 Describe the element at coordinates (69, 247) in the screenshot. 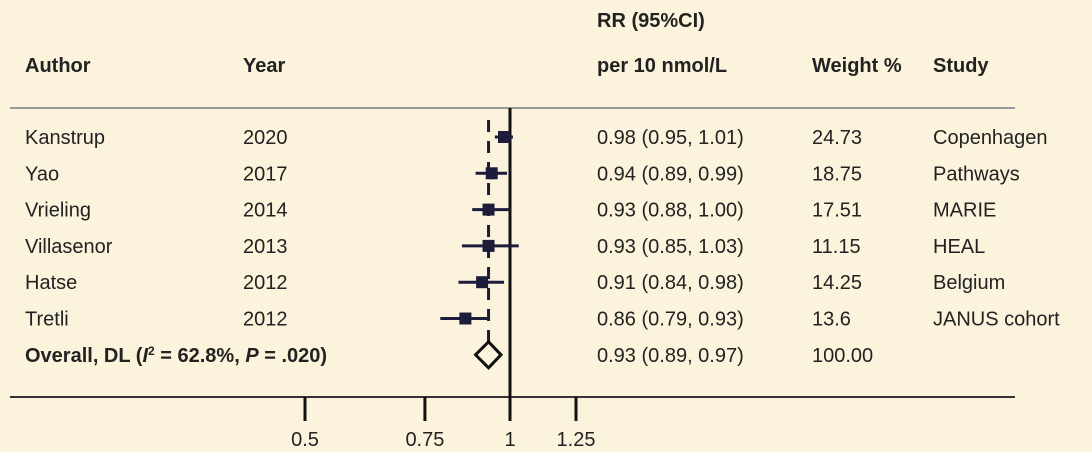

I see `author: Villasenor` at that location.